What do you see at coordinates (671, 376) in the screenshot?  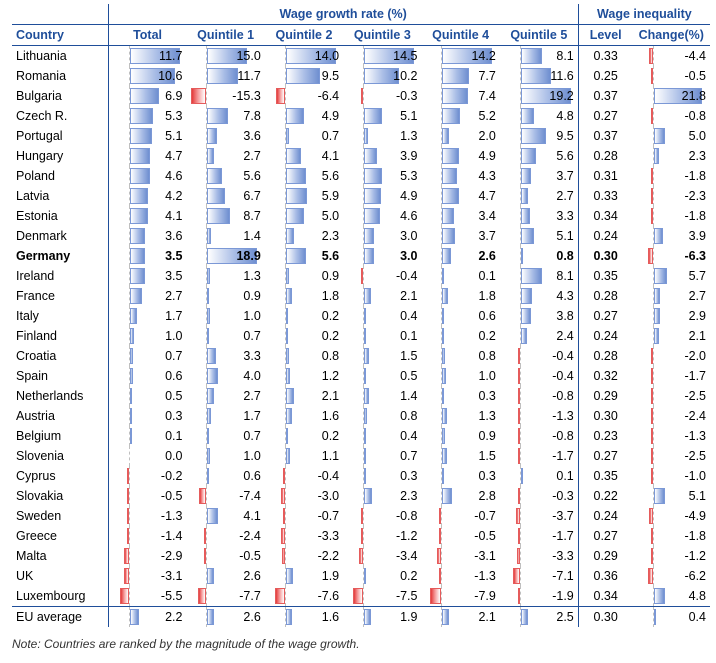 I see `change-cell: -1.7` at bounding box center [671, 376].